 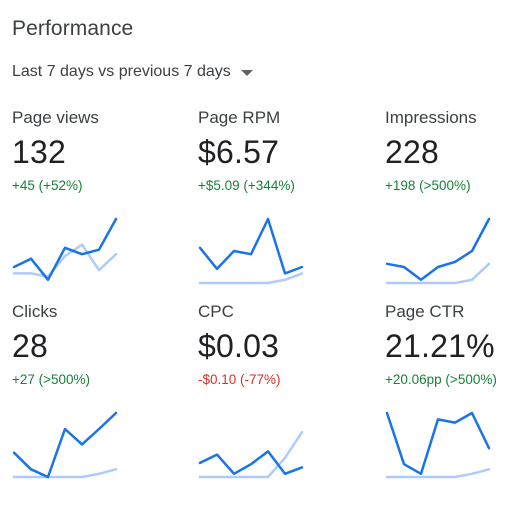 I want to click on metric-value: 132, so click(x=39, y=152).